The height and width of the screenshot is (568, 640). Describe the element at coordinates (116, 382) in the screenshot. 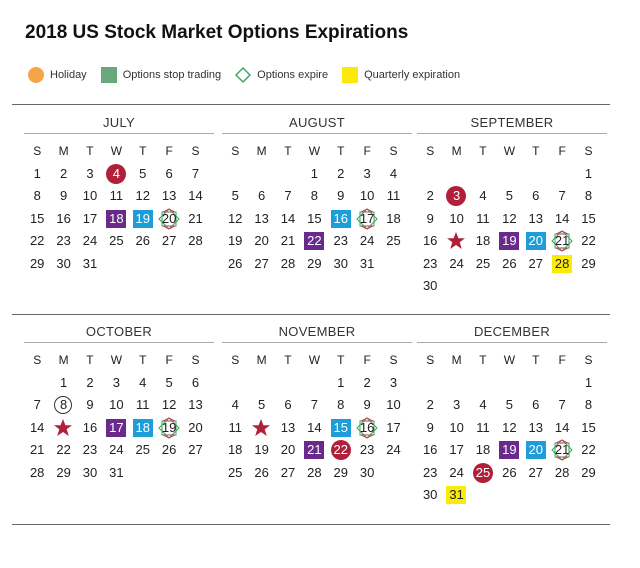

I see `day-cell: 3` at that location.